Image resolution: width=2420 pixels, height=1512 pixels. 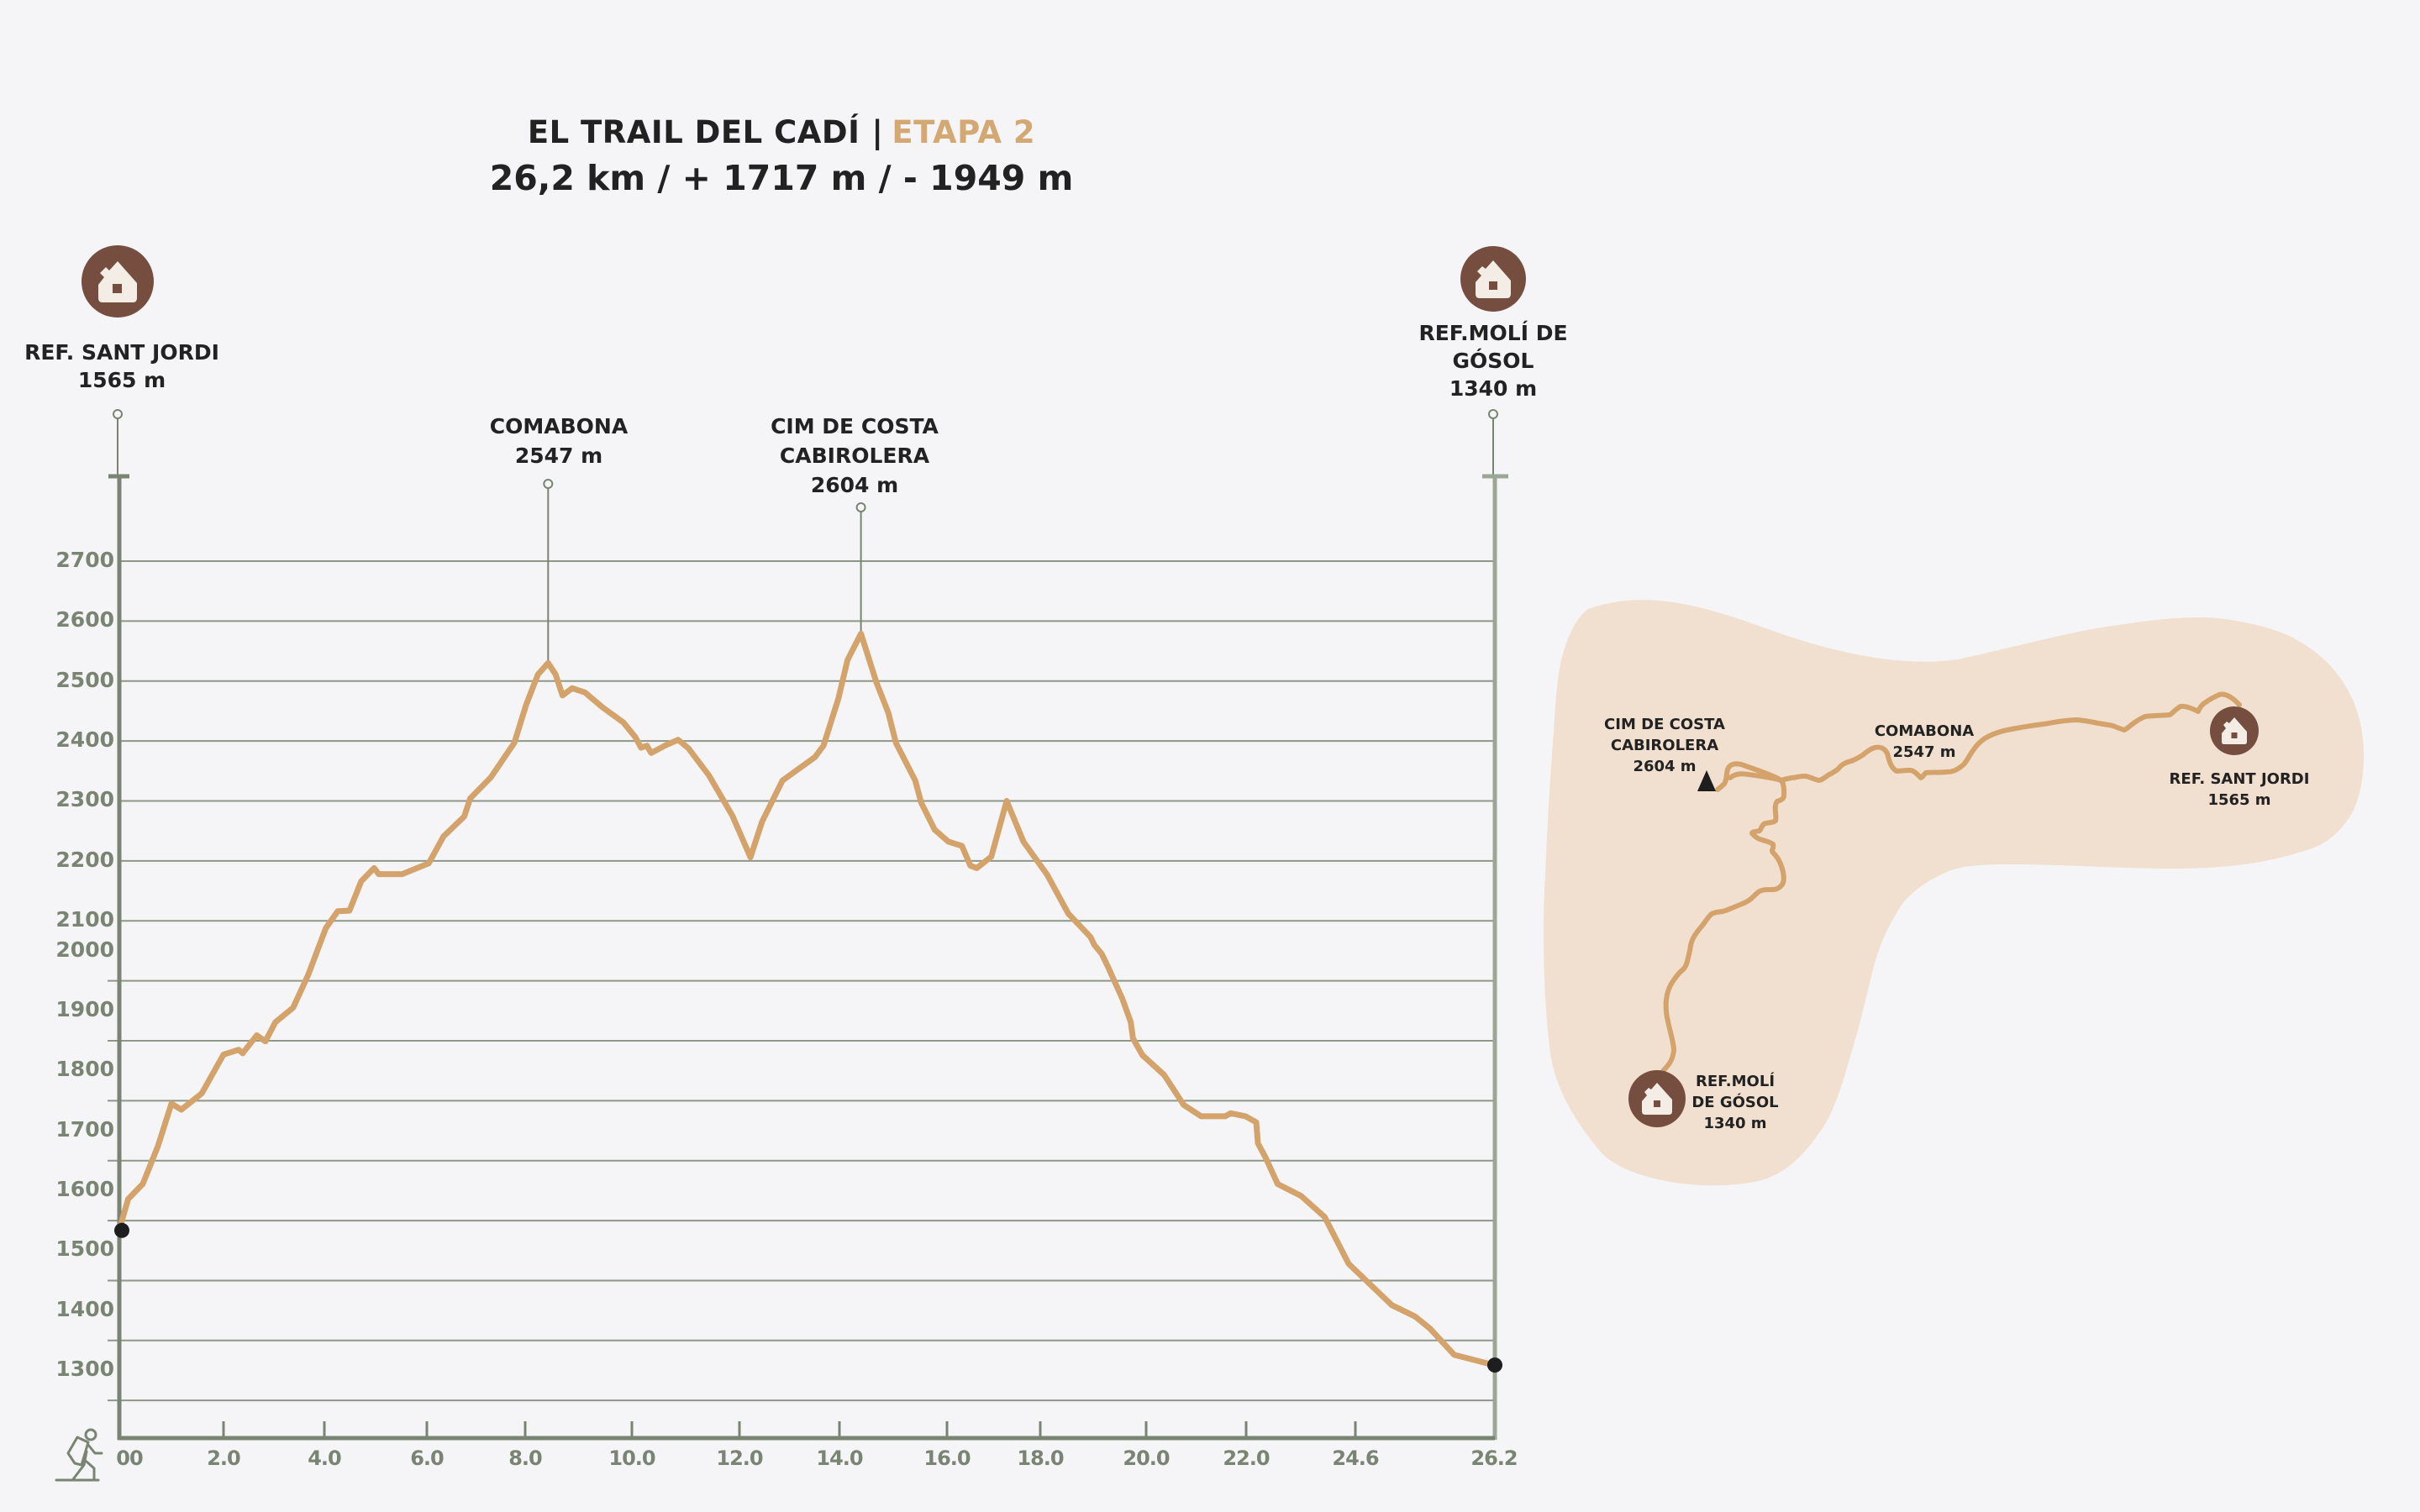 I want to click on x-tick-label: 12.0, so click(x=739, y=1458).